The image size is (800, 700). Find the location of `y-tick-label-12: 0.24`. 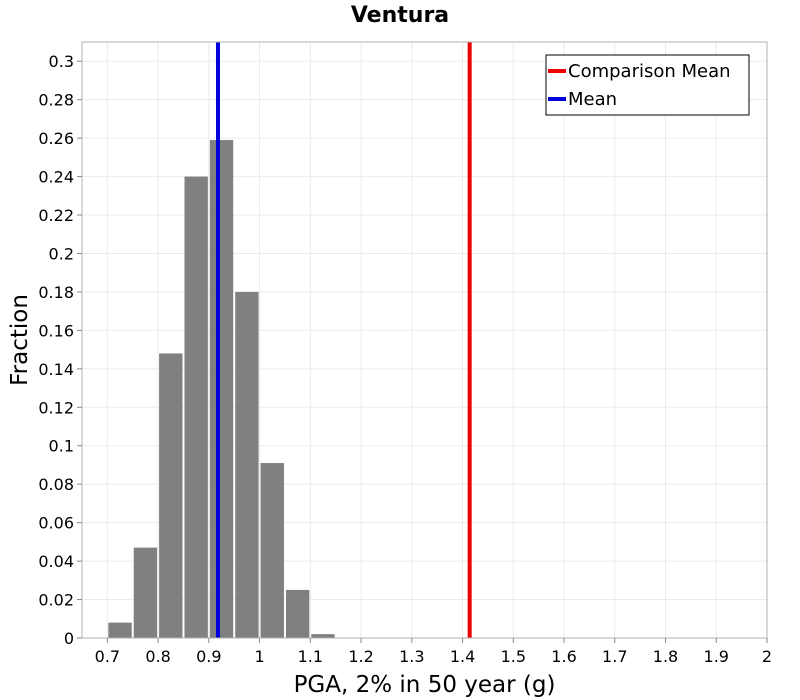

y-tick-label-12: 0.24 is located at coordinates (56, 177).